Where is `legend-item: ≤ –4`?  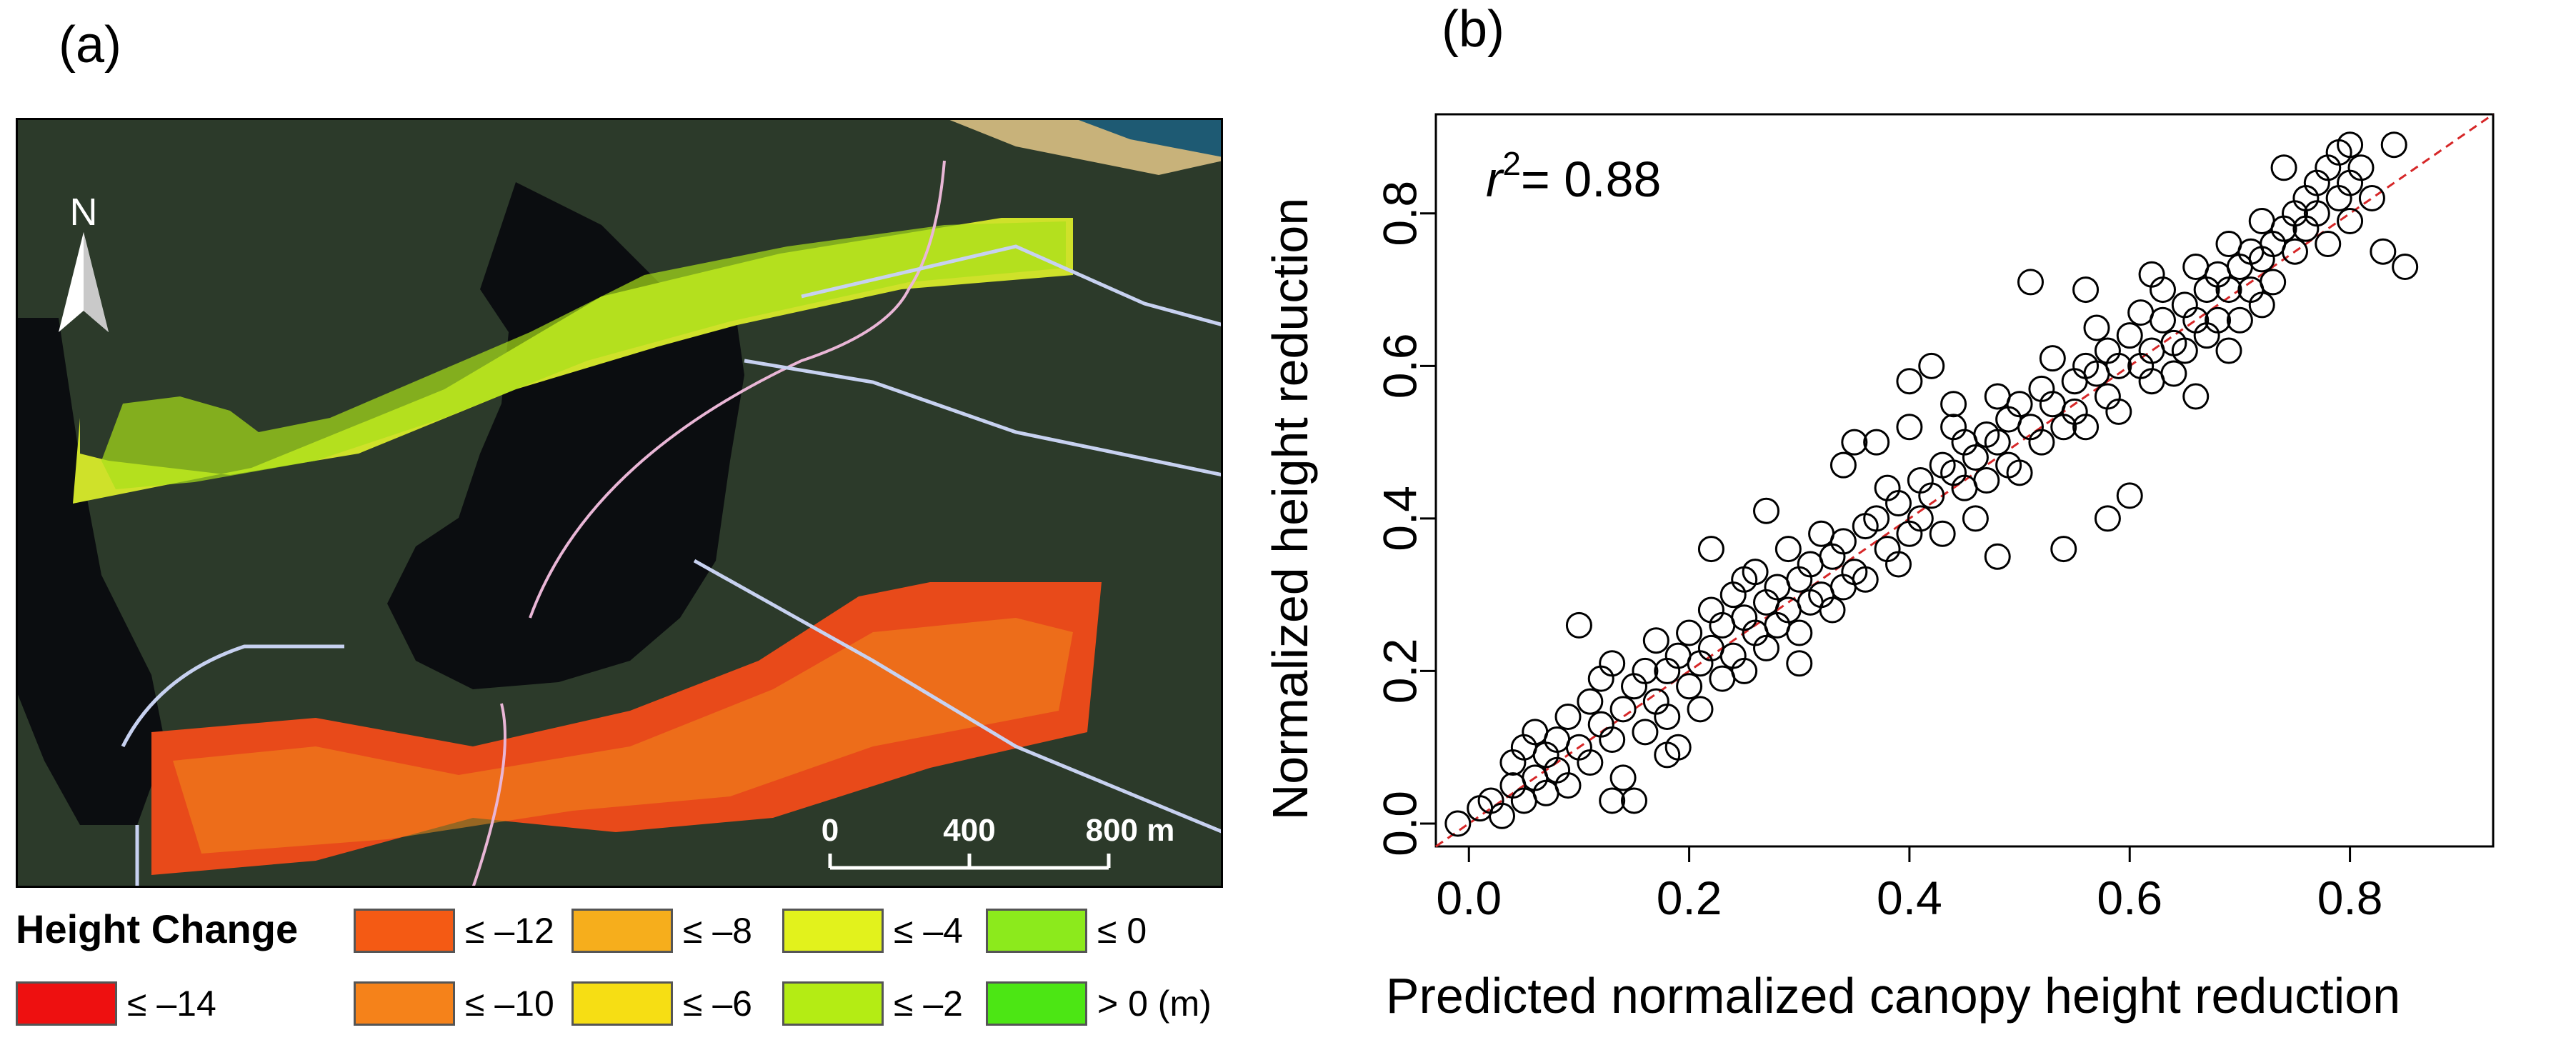
legend-item: ≤ –4 is located at coordinates (873, 931).